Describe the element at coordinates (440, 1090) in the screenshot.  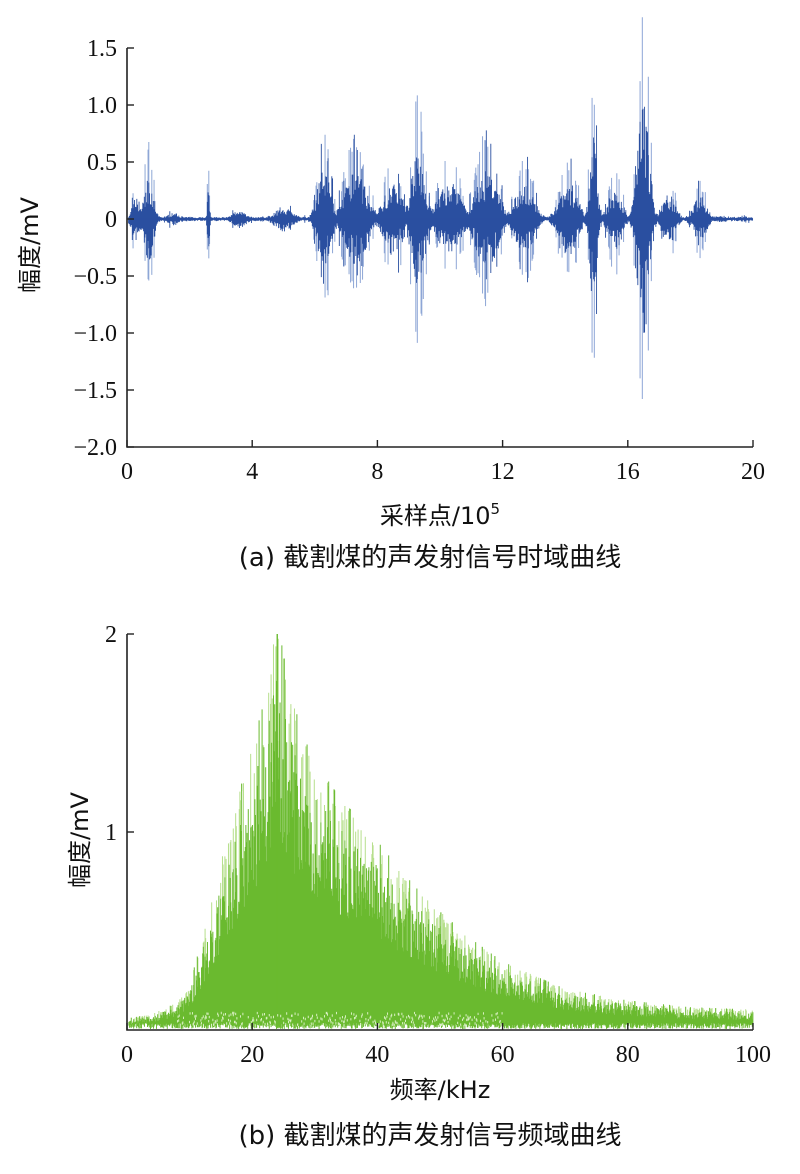
I see `b-x-axis-label: 频率/kHz` at that location.